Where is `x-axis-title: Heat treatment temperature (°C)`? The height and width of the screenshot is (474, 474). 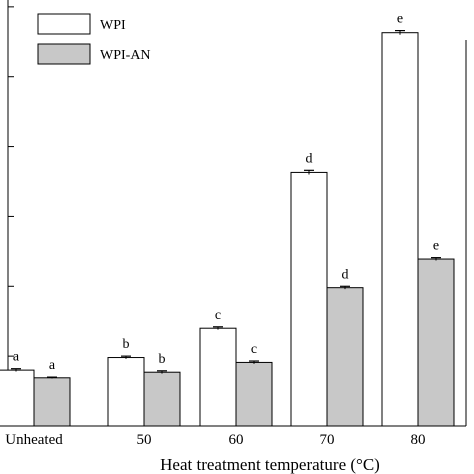
x-axis-title: Heat treatment temperature (°C) is located at coordinates (270, 464).